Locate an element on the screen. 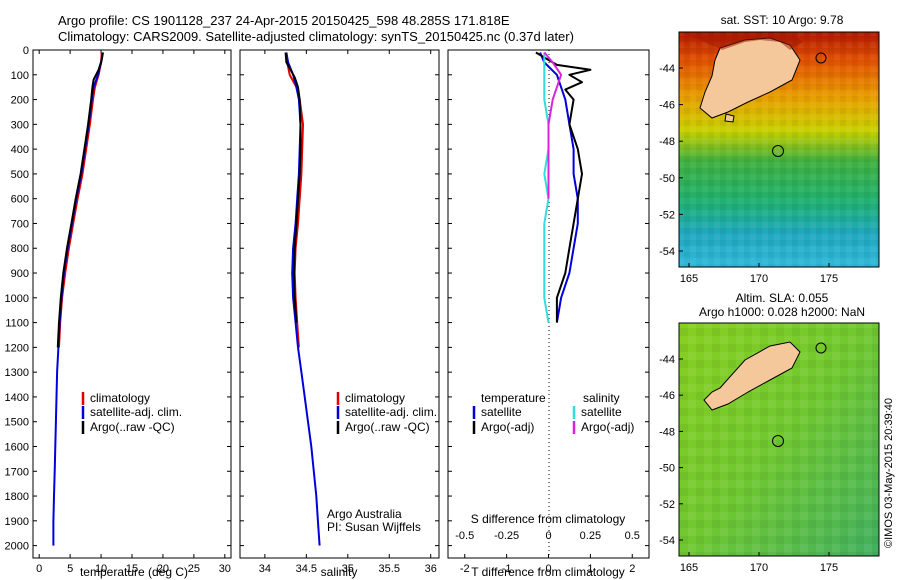  x-tick-label: 5 is located at coordinates (70, 569).